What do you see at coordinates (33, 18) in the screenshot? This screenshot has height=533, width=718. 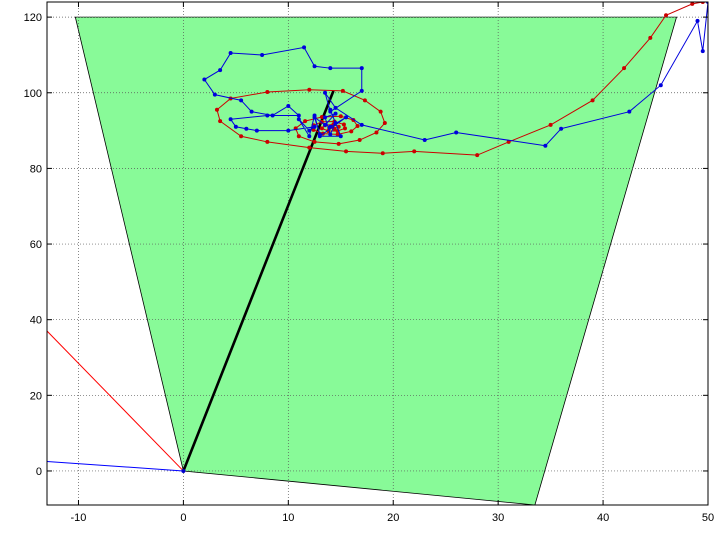 I see `y-tick-label: 120` at bounding box center [33, 18].